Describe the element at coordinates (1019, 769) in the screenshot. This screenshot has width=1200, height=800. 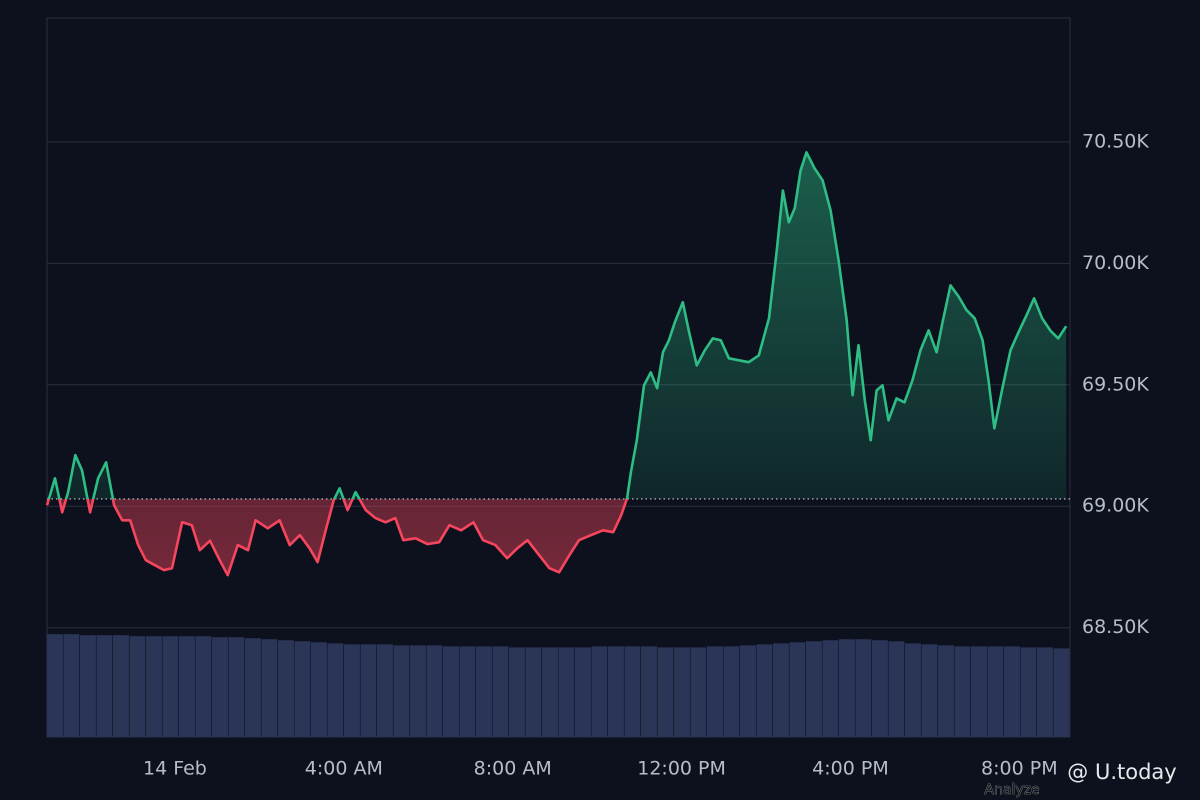
I see `x-tick-label: 8:00 PM` at that location.